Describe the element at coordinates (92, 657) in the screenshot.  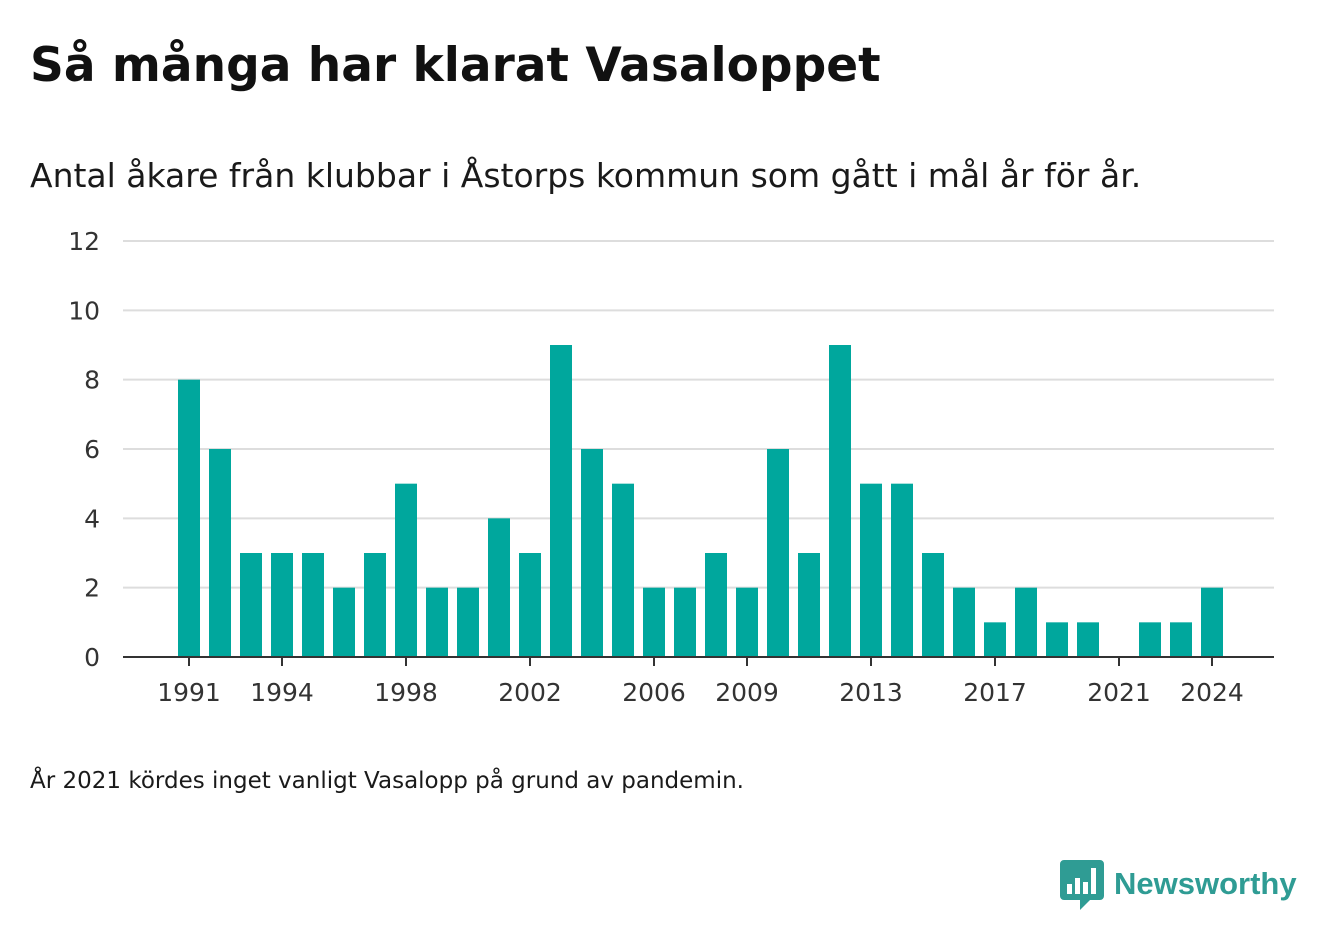
I see `y-tick-label: 0` at that location.